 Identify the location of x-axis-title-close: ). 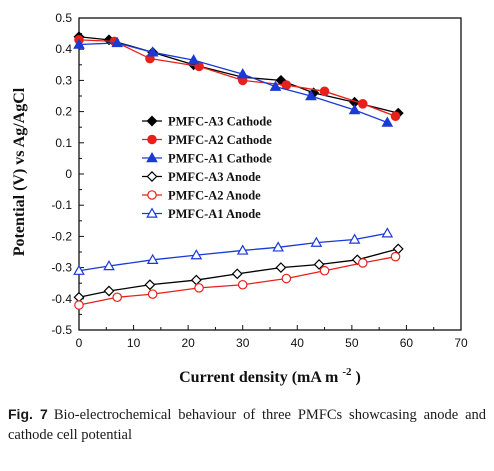
(358, 377).